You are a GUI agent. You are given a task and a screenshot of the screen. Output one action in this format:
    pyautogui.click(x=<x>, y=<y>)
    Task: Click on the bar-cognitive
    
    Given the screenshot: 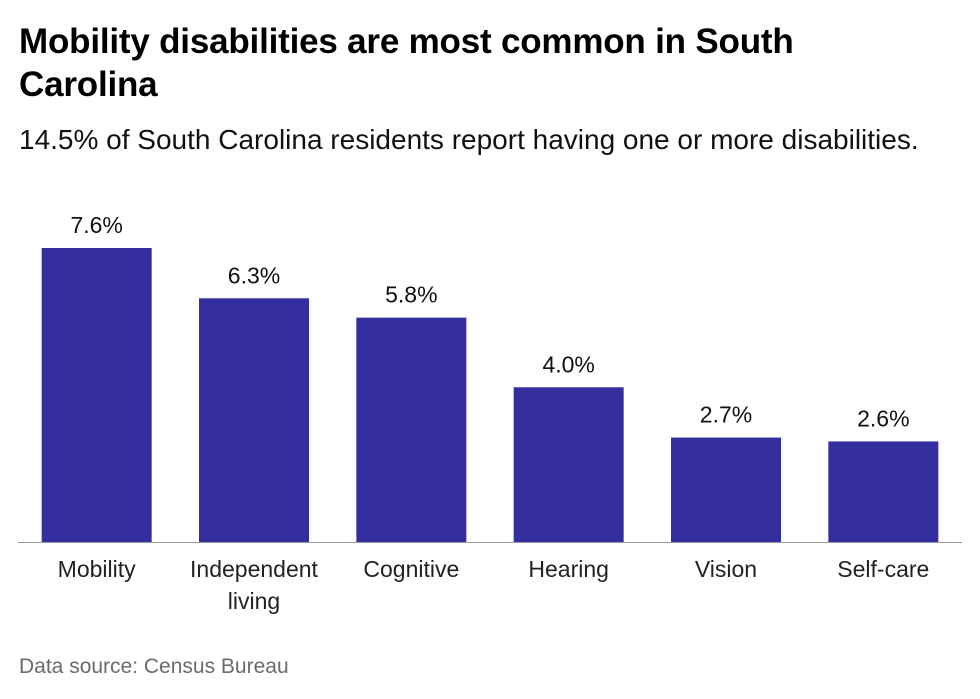 What is the action you would take?
    pyautogui.click(x=411, y=429)
    